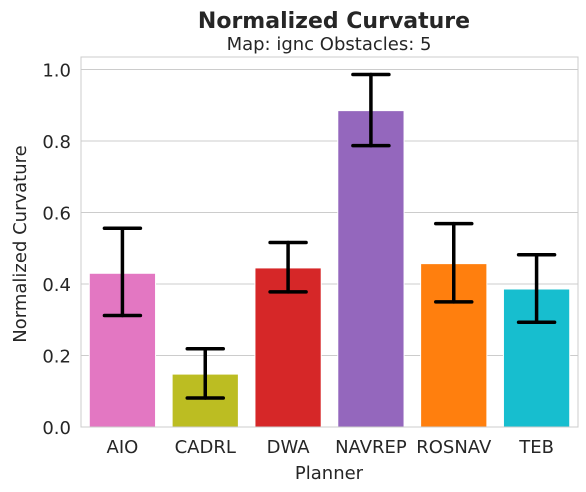 Image resolution: width=586 pixels, height=492 pixels. What do you see at coordinates (289, 447) in the screenshot?
I see `x-tick-label: DWA` at bounding box center [289, 447].